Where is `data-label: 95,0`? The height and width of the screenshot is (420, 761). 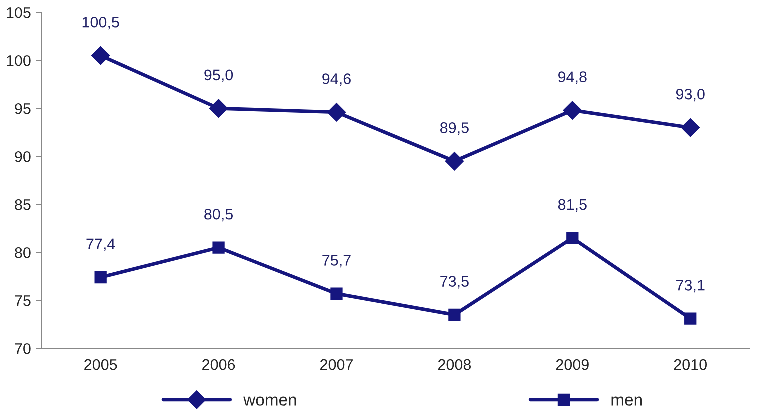 data-label: 95,0 is located at coordinates (219, 76).